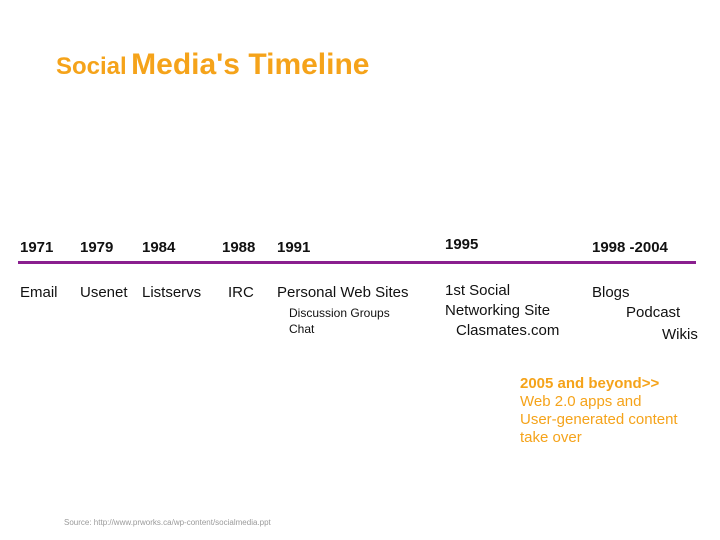 This screenshot has width=720, height=540. I want to click on event-networking-site: Networking Site, so click(498, 310).